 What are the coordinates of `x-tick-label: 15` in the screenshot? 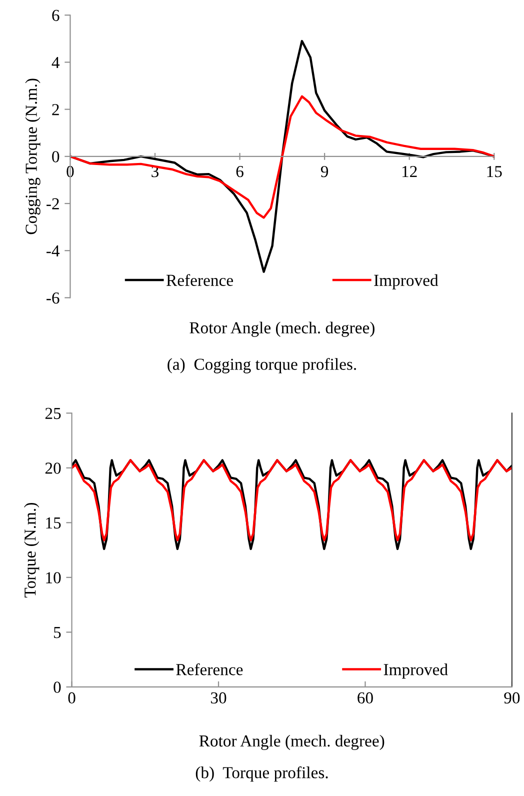 It's located at (494, 172).